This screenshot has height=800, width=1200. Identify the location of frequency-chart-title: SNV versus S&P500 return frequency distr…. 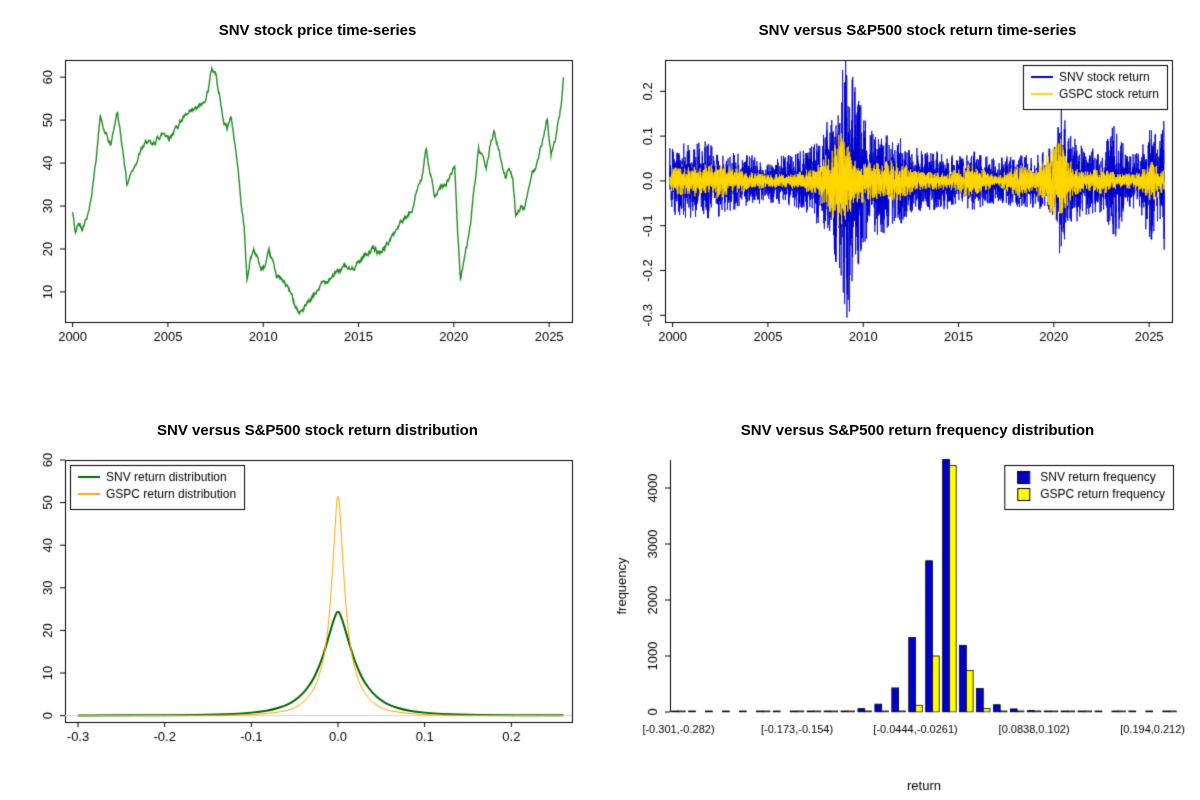
(917, 430).